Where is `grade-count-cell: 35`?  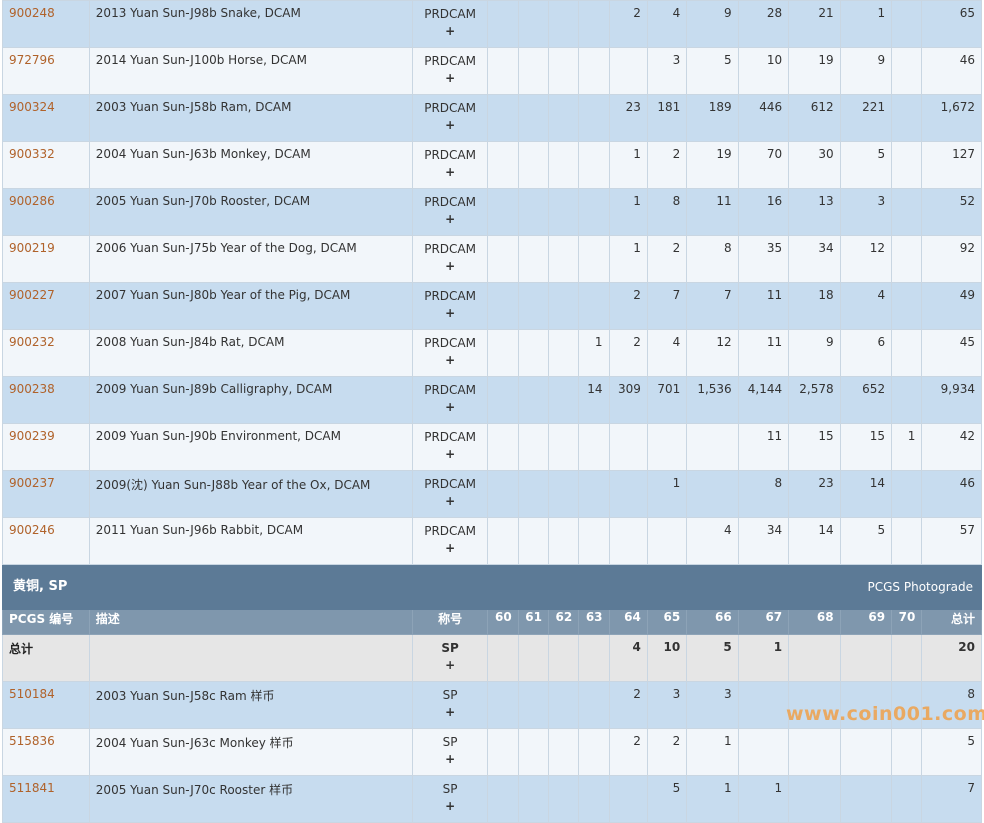
grade-count-cell: 35 is located at coordinates (763, 259).